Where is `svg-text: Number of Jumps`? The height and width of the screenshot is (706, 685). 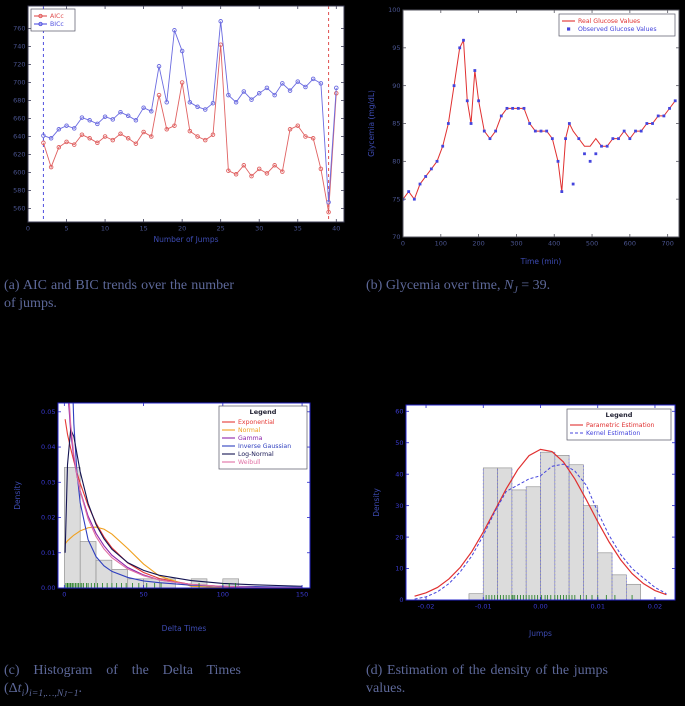 svg-text: Number of Jumps is located at coordinates (185, 239).